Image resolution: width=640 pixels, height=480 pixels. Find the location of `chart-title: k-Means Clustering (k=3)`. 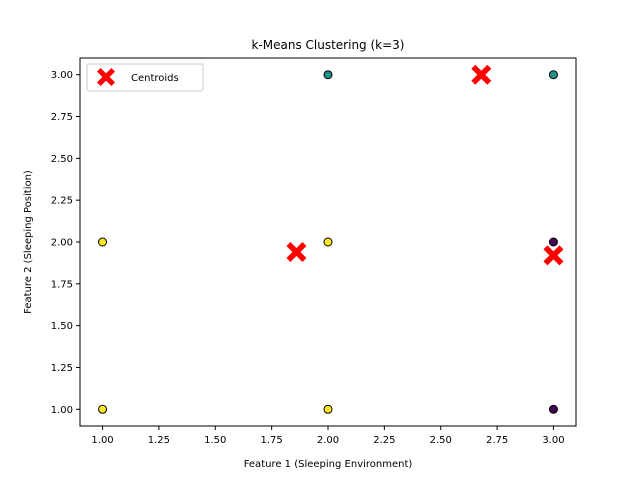

chart-title: k-Means Clustering (k=3) is located at coordinates (327, 45).